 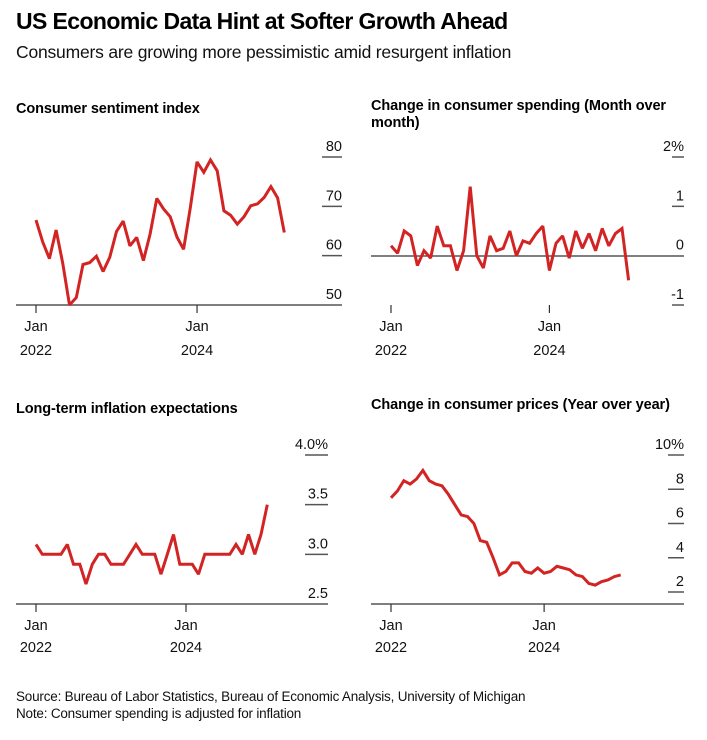 I want to click on sentiment-chart-title: Consumer sentiment index, so click(x=108, y=109).